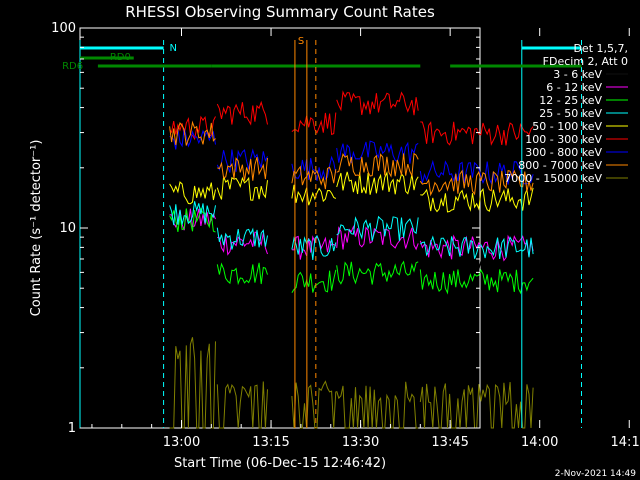 This screenshot has width=640, height=480. Describe the element at coordinates (570, 113) in the screenshot. I see `legend-entry-3: 25 - 50 keV` at that location.